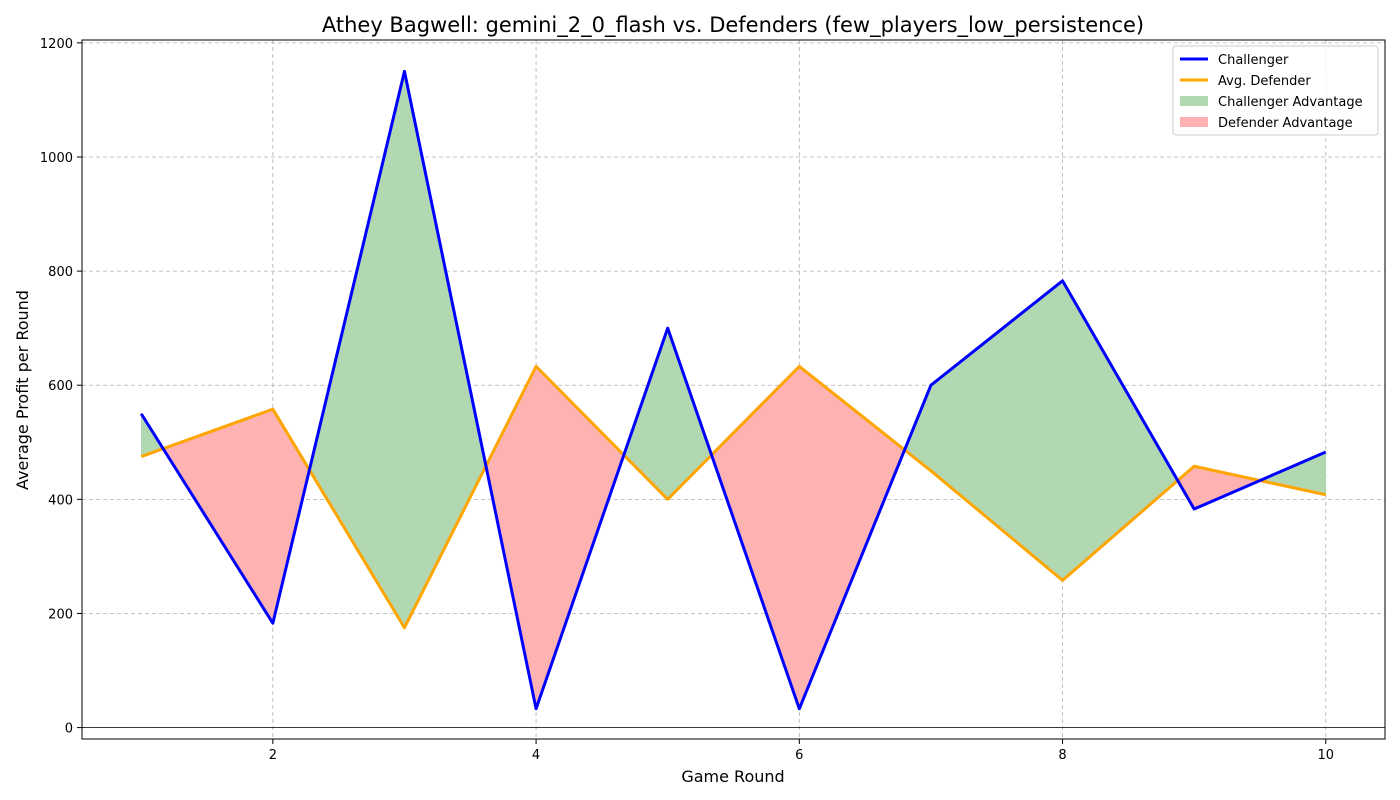  Describe the element at coordinates (732, 776) in the screenshot. I see `x-axis-label: Game Round` at that location.